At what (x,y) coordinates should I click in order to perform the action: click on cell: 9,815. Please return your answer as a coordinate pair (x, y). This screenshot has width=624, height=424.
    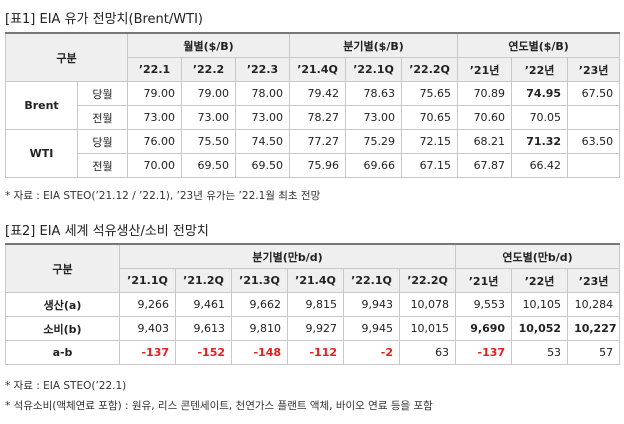
    Looking at the image, I should click on (315, 304).